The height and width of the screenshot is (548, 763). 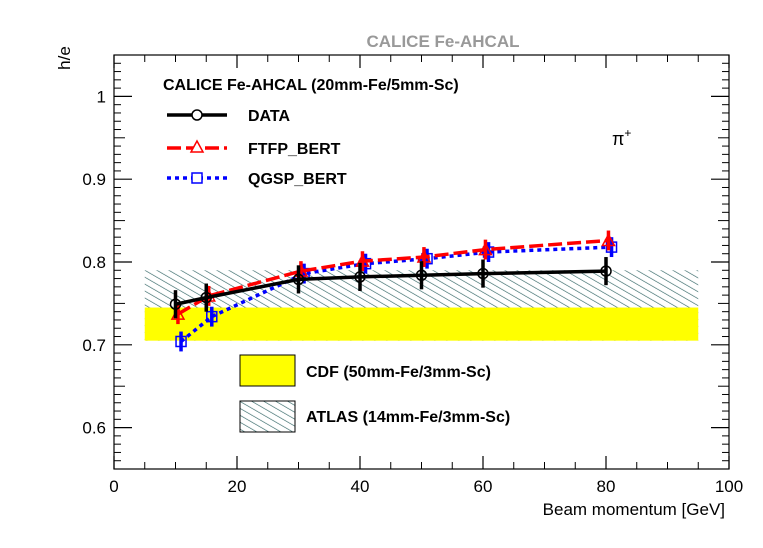 I want to click on legend-data-marker, so click(x=197, y=115).